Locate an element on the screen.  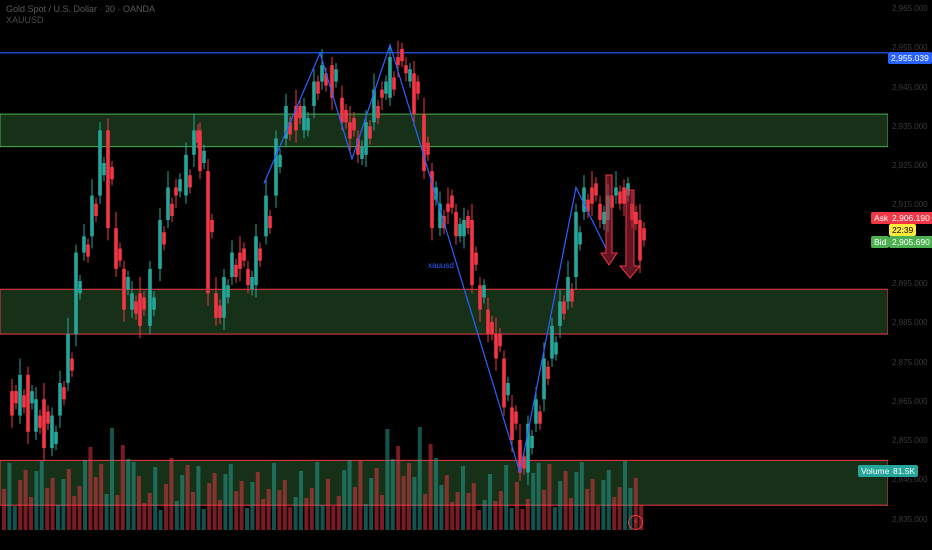
volume-label: Volume is located at coordinates (875, 471).